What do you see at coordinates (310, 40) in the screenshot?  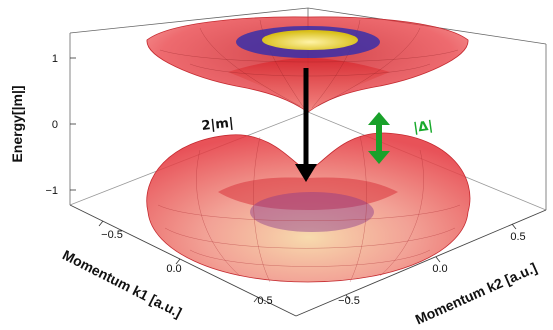 I see `top-ring-yellow` at bounding box center [310, 40].